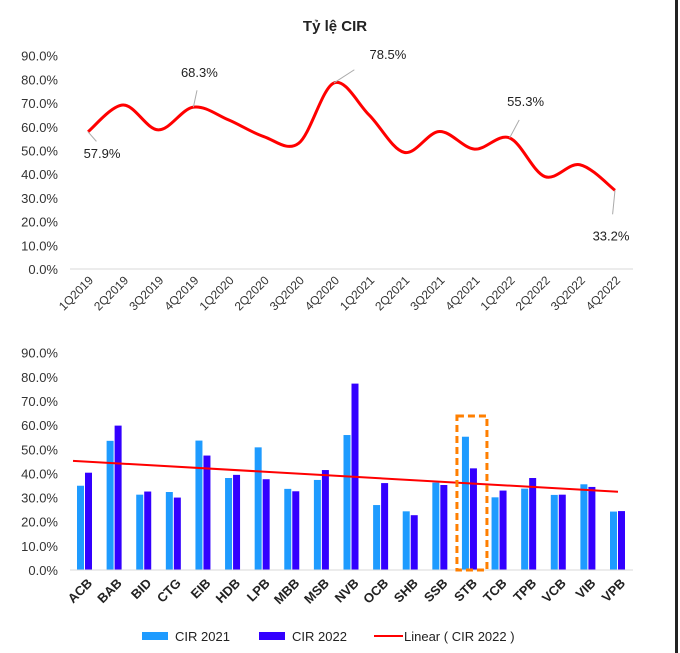 The width and height of the screenshot is (680, 653). Describe the element at coordinates (533, 293) in the screenshot. I see `x-tick-label: 2Q2022` at that location.